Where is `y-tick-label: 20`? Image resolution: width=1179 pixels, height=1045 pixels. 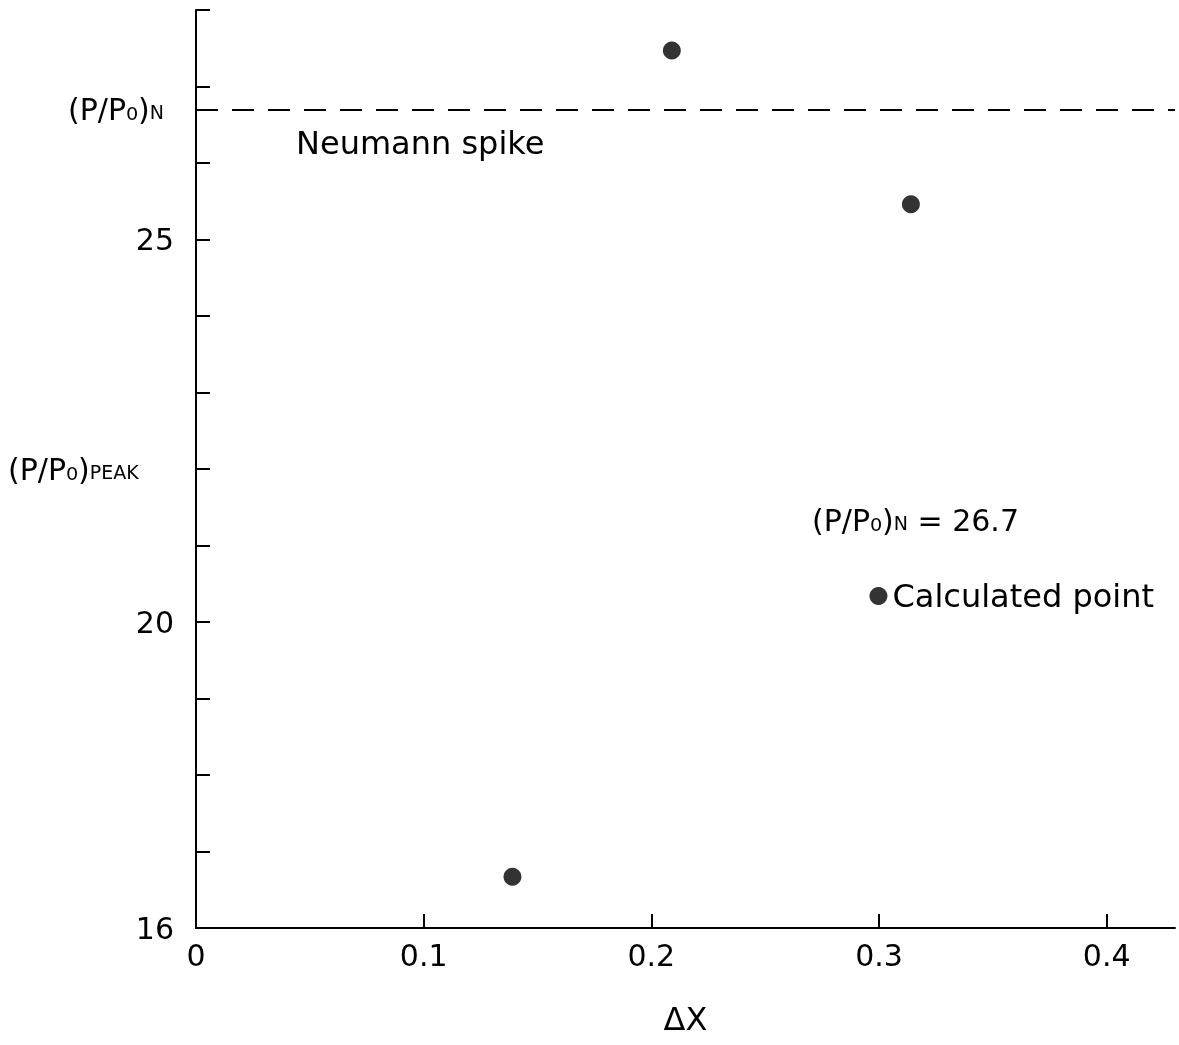 y-tick-label: 20 is located at coordinates (154, 622).